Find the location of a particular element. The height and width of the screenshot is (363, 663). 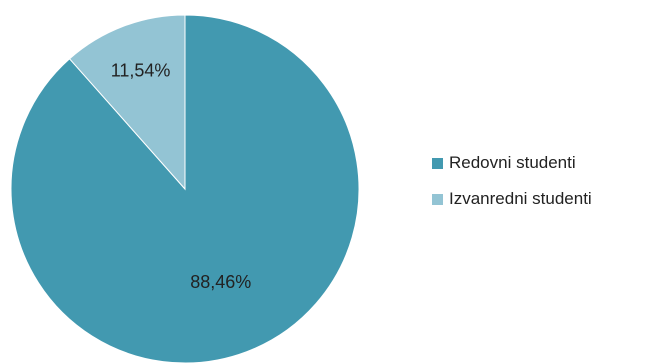

slice-label-izvanredni: 11,54% is located at coordinates (141, 71).